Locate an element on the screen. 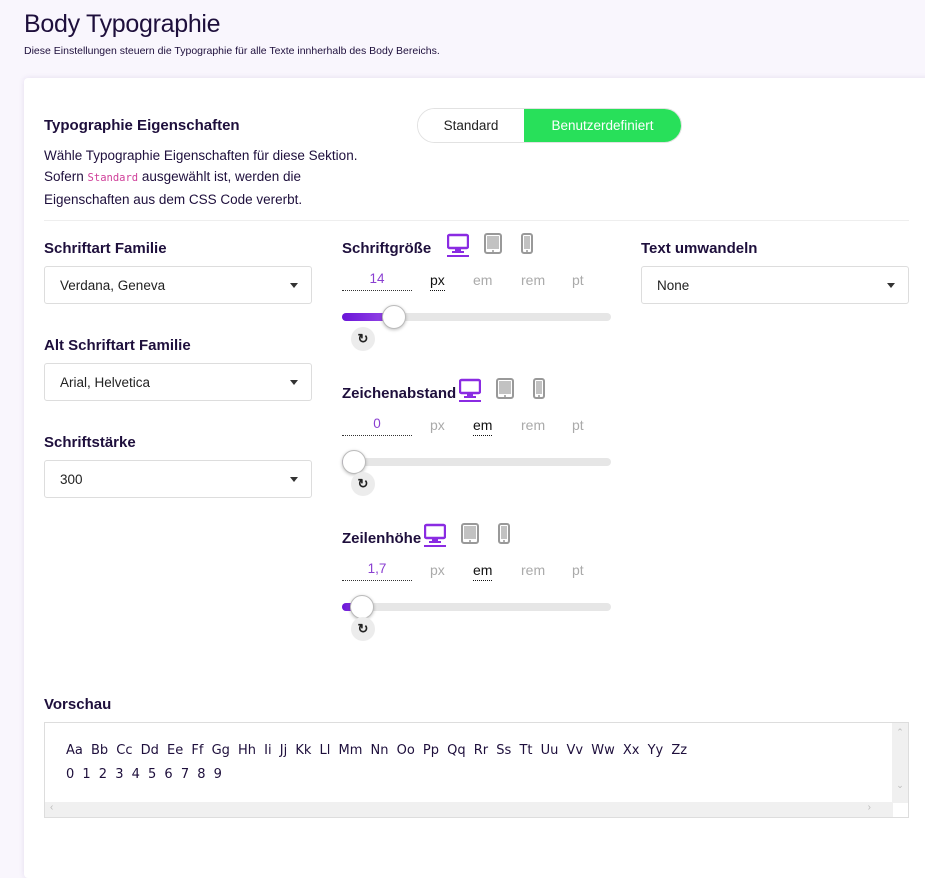 The image size is (925, 878). horizontal-scrollbar: ‹ › is located at coordinates (469, 809).